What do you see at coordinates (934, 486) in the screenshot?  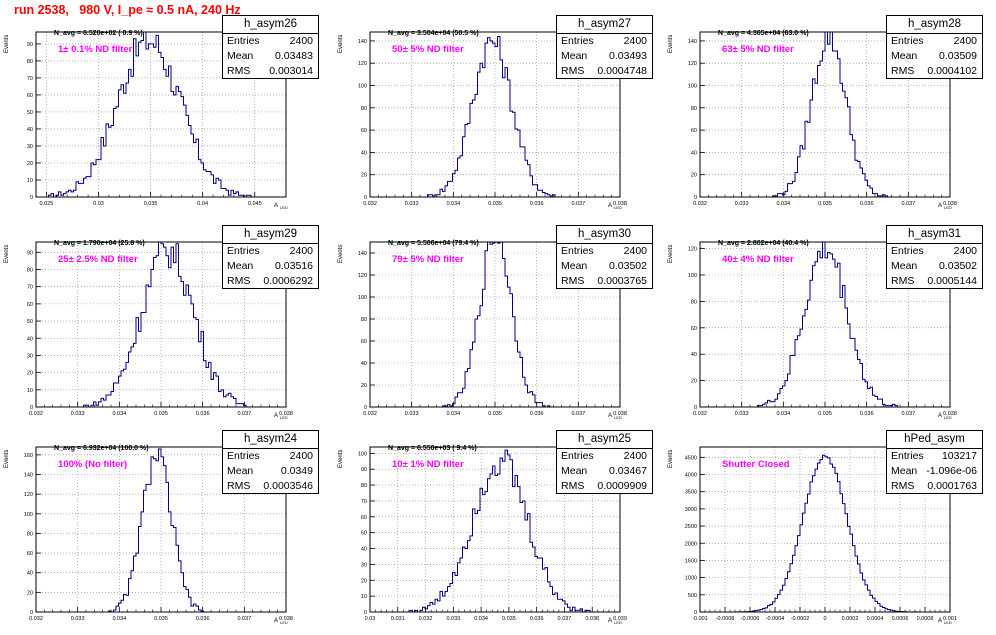 I see `stats-row-rms: RMS 0.0001763` at bounding box center [934, 486].